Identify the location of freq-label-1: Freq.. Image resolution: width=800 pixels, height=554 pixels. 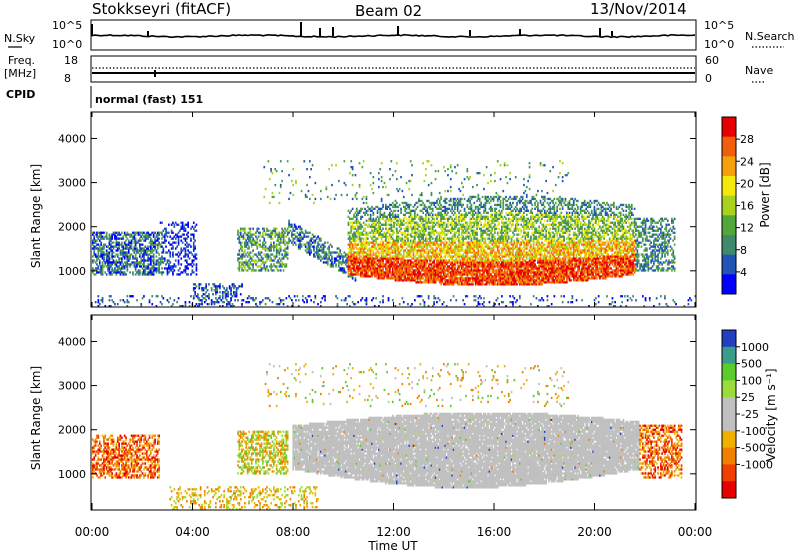
(21, 60).